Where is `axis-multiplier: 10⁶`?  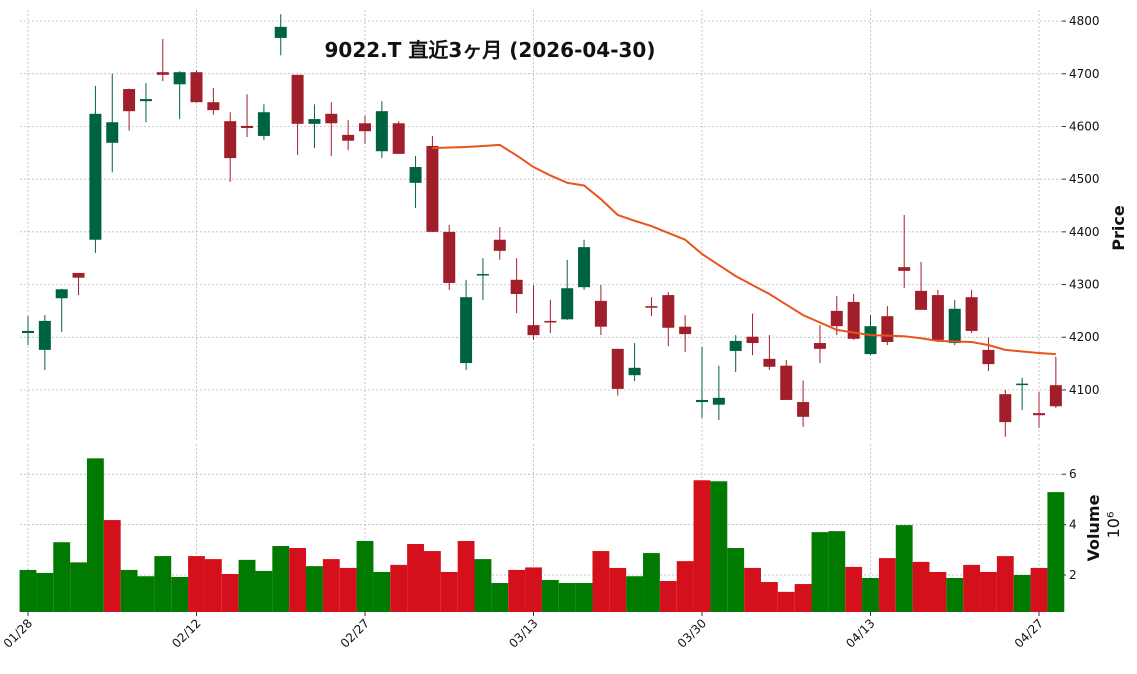 axis-multiplier: 10⁶ is located at coordinates (1113, 525).